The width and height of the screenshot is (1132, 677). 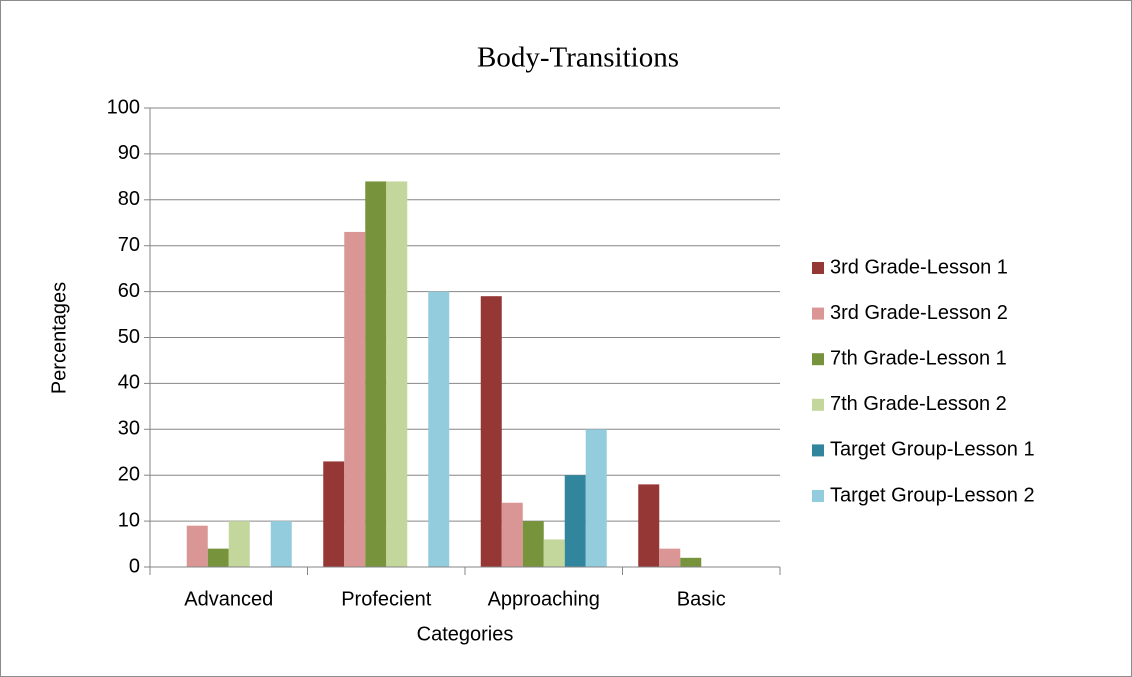 What do you see at coordinates (919, 313) in the screenshot?
I see `legend-label: 3rd Grade-Lesson 2` at bounding box center [919, 313].